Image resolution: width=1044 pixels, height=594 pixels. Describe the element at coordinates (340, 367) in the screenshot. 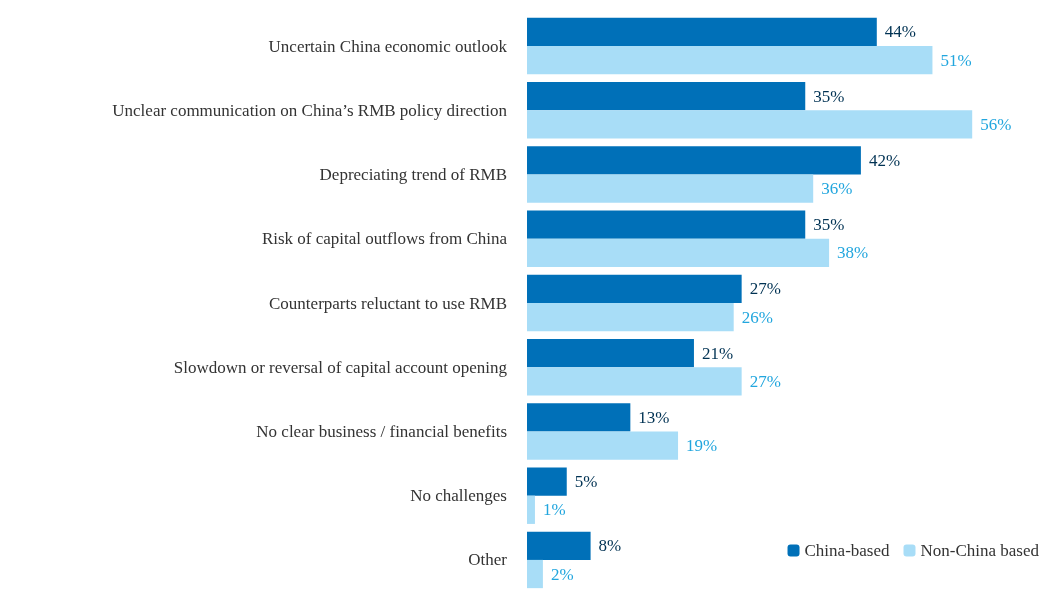

I see `y-tick-label: Slowdown or reversal of capital account opening` at that location.